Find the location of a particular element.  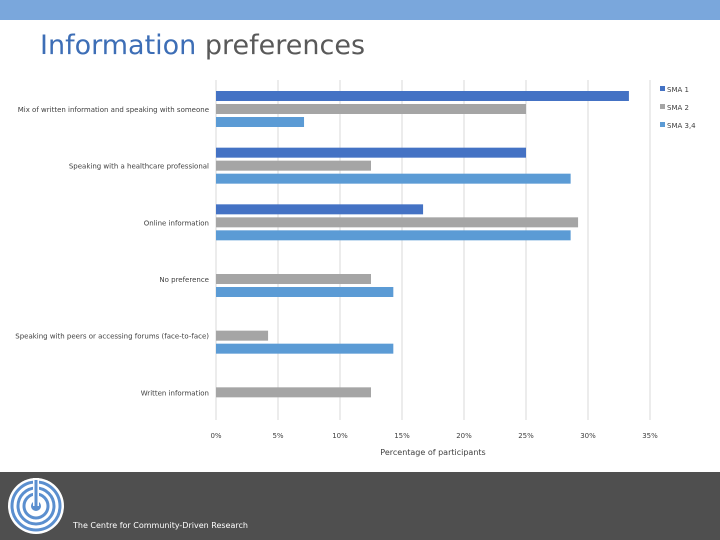

category-label: No preference is located at coordinates (184, 280).